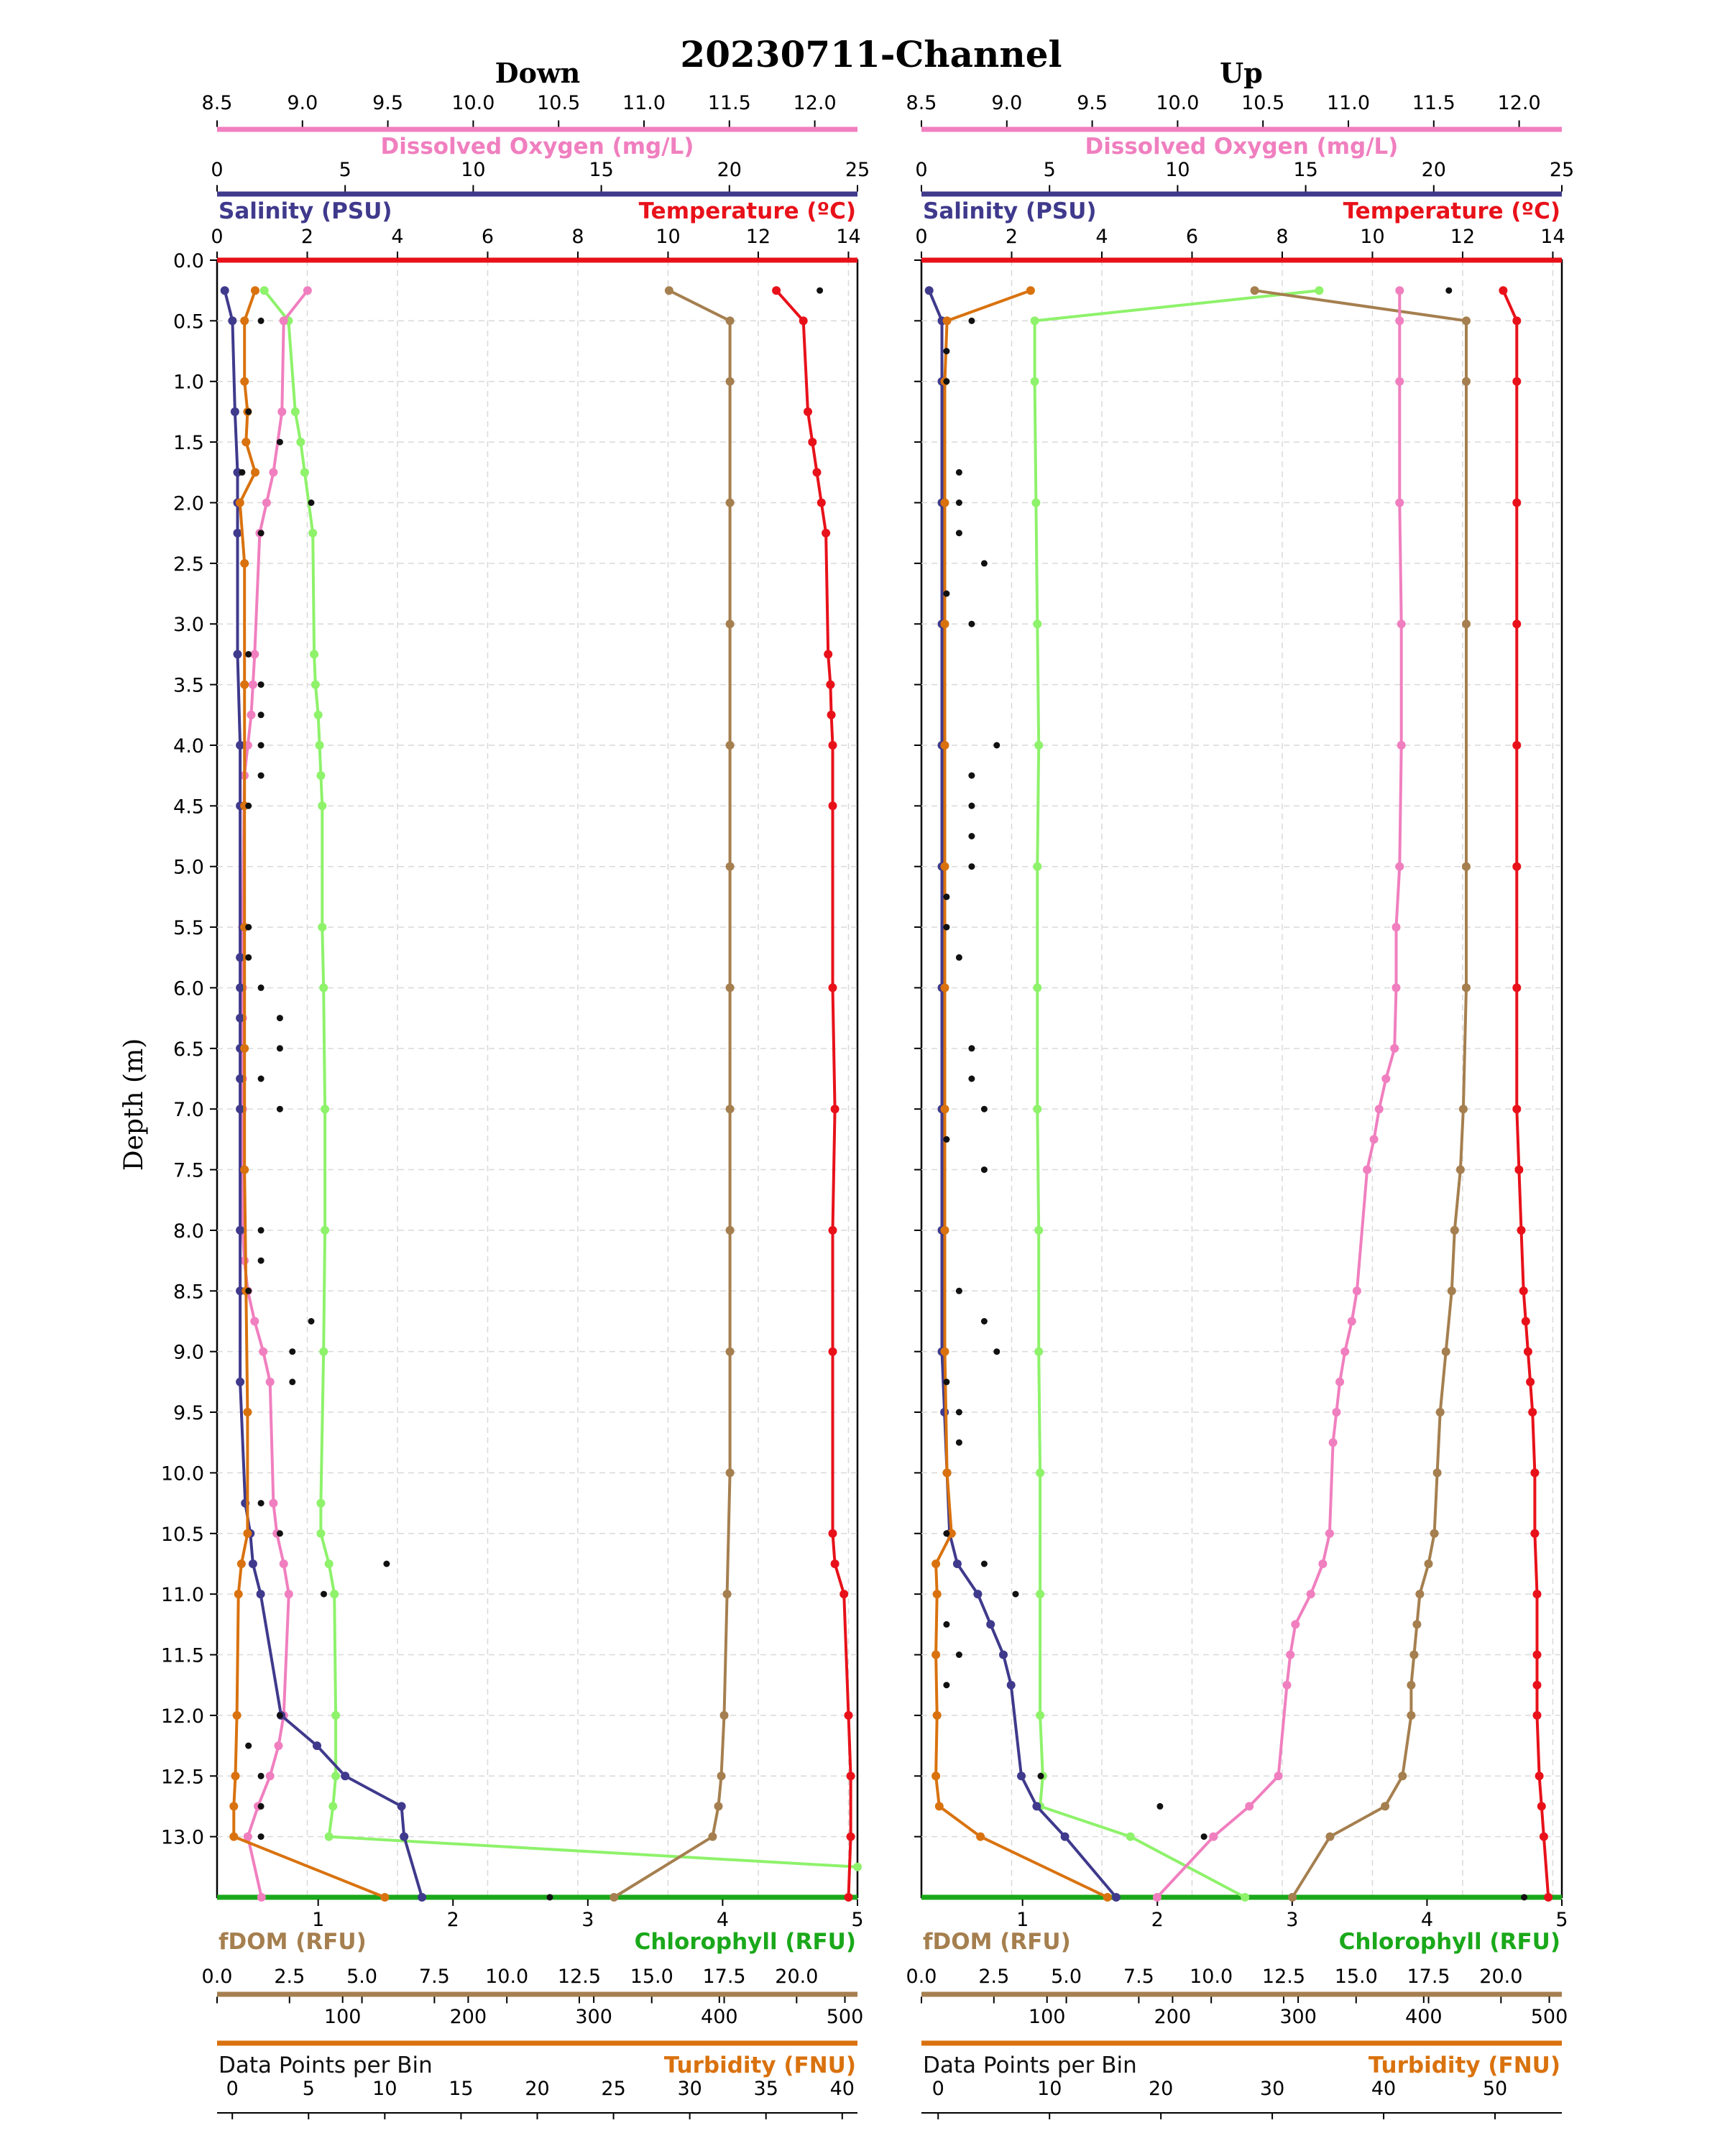  I want to click on y-tick-label: 10.5, so click(182, 1535).